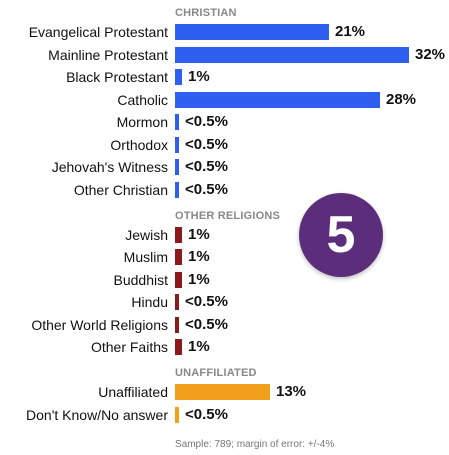 This screenshot has width=449, height=455. Describe the element at coordinates (109, 167) in the screenshot. I see `category-label: Jehovah's Witness` at that location.